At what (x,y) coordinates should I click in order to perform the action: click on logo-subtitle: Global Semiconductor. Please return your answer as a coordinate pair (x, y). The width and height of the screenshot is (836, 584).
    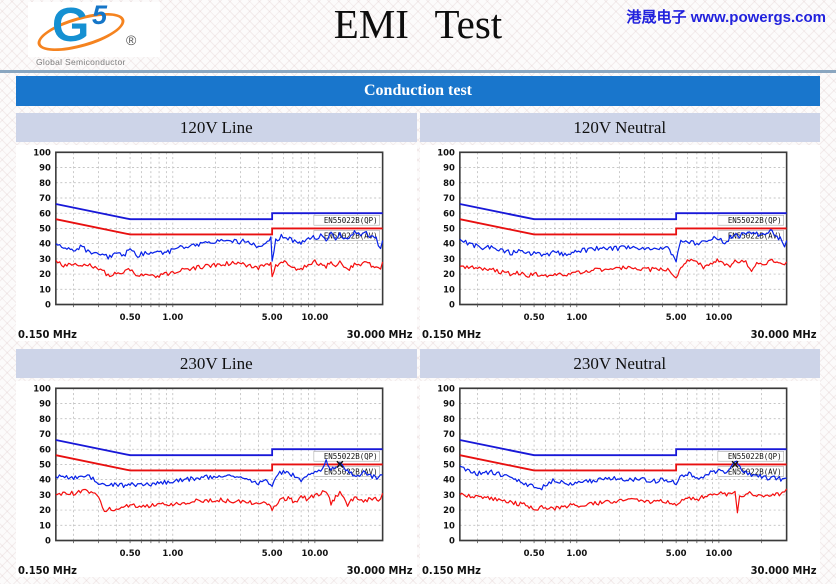
    Looking at the image, I should click on (81, 62).